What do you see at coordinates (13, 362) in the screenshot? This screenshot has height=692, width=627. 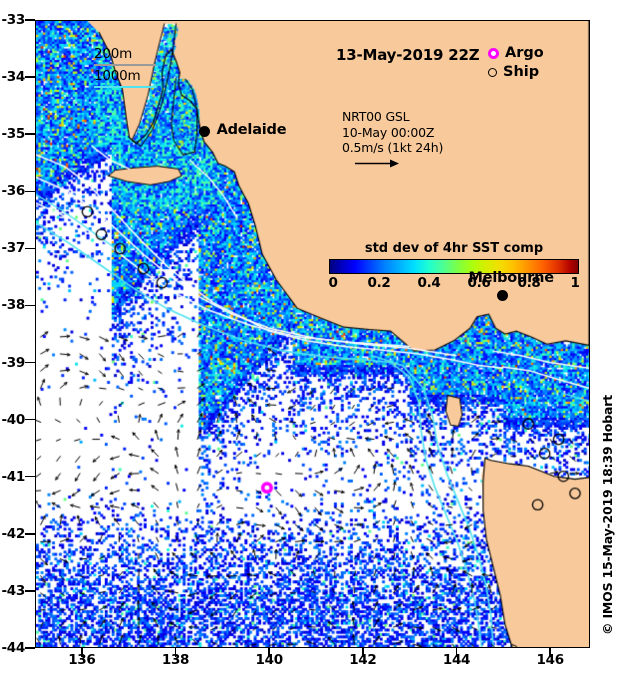 I see `y-tick-label: -39` at bounding box center [13, 362].